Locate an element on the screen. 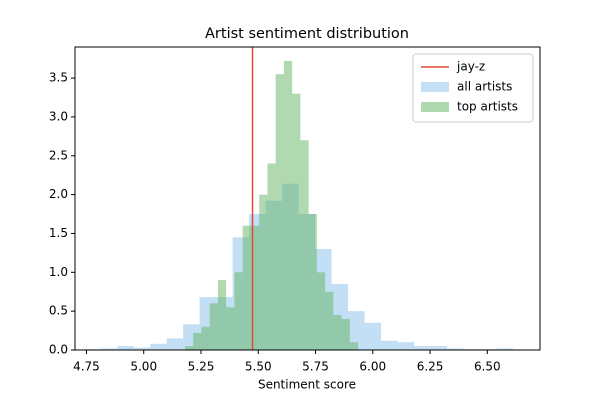  y-tick-label: 1.5 is located at coordinates (58, 233).